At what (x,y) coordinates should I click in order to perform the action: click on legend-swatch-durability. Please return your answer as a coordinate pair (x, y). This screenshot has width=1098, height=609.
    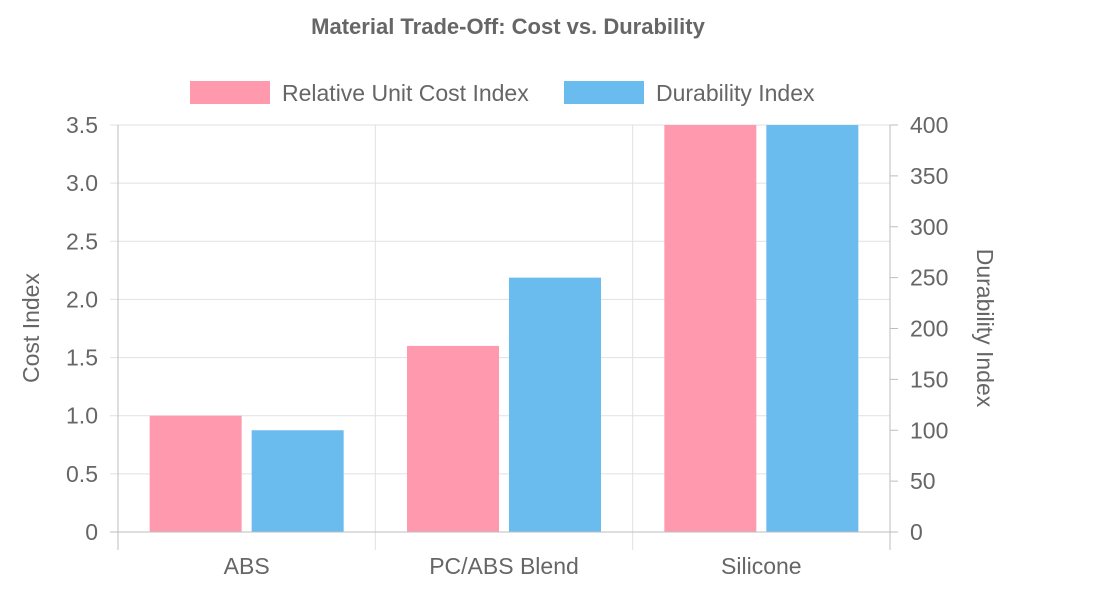
    Looking at the image, I should click on (604, 92).